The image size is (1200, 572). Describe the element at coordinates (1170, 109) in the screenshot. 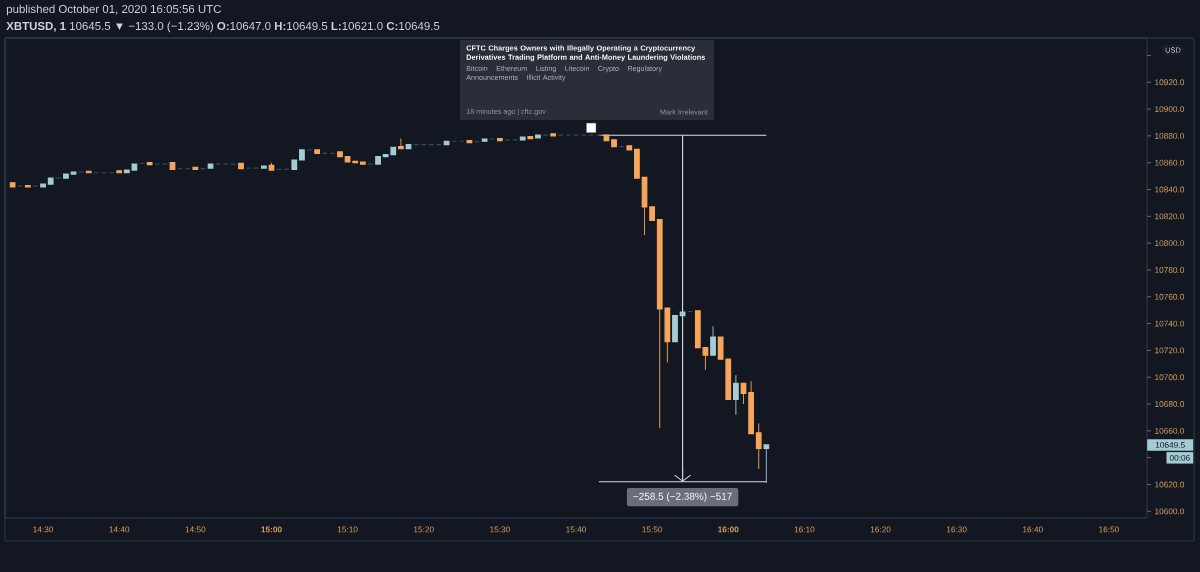

I see `y-tick-label: 10900.0` at that location.